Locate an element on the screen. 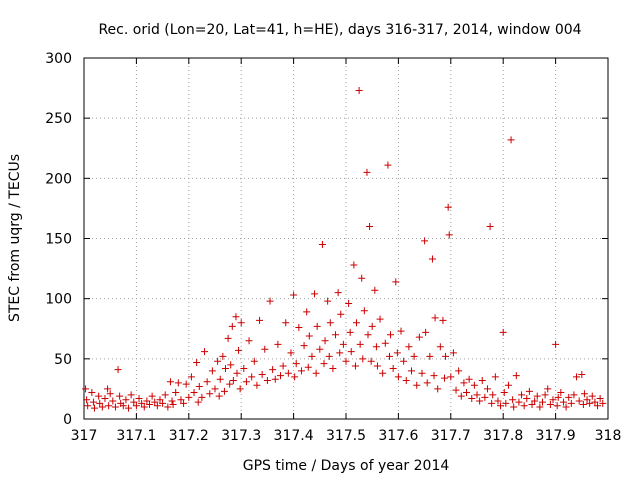  x-tick-label: 317.2 is located at coordinates (189, 436).